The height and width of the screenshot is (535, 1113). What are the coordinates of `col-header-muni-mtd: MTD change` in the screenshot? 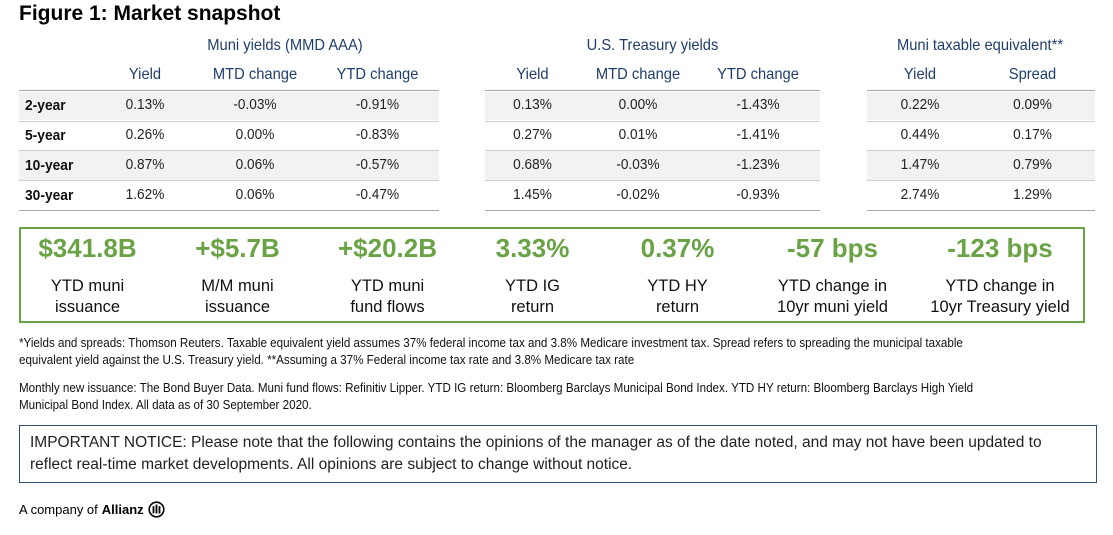 It's located at (255, 74).